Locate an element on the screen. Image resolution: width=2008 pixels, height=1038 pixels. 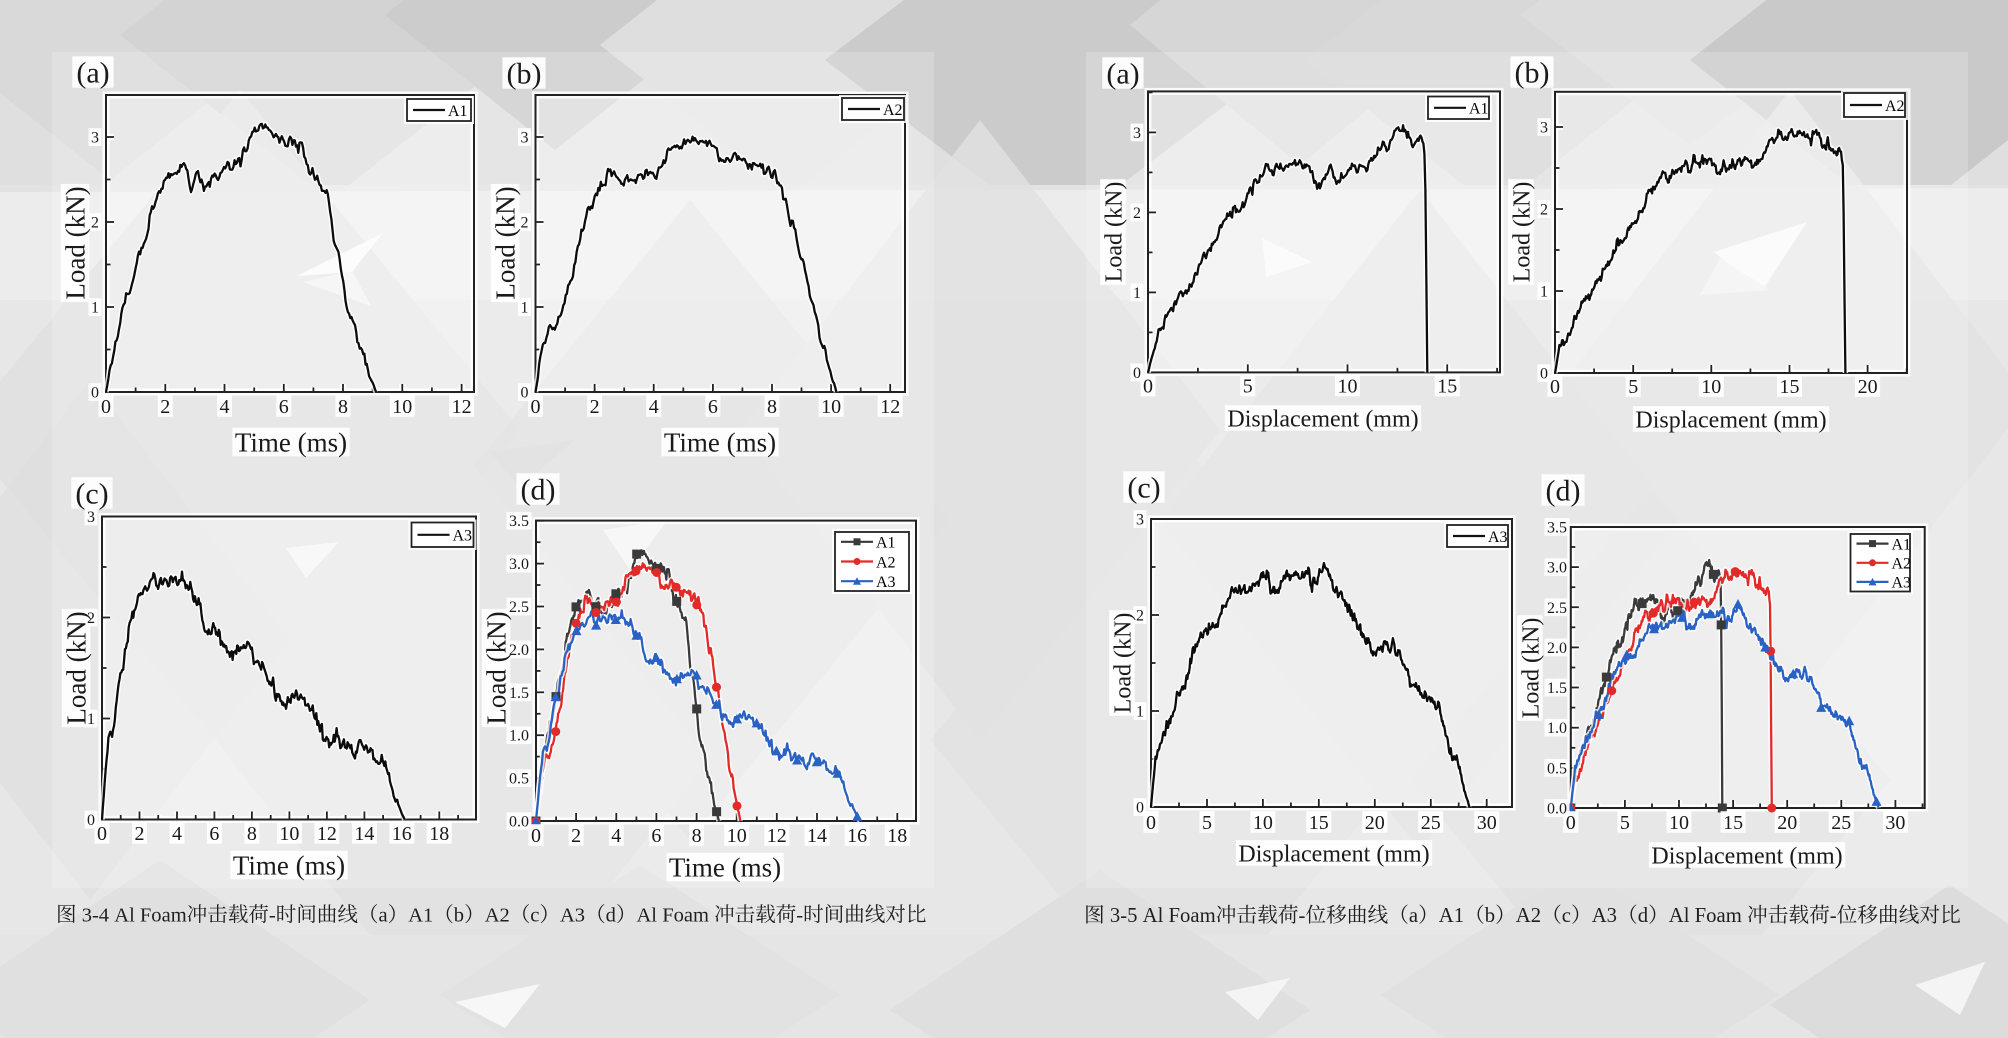
svg-text: 2.5 is located at coordinates (1557, 608).